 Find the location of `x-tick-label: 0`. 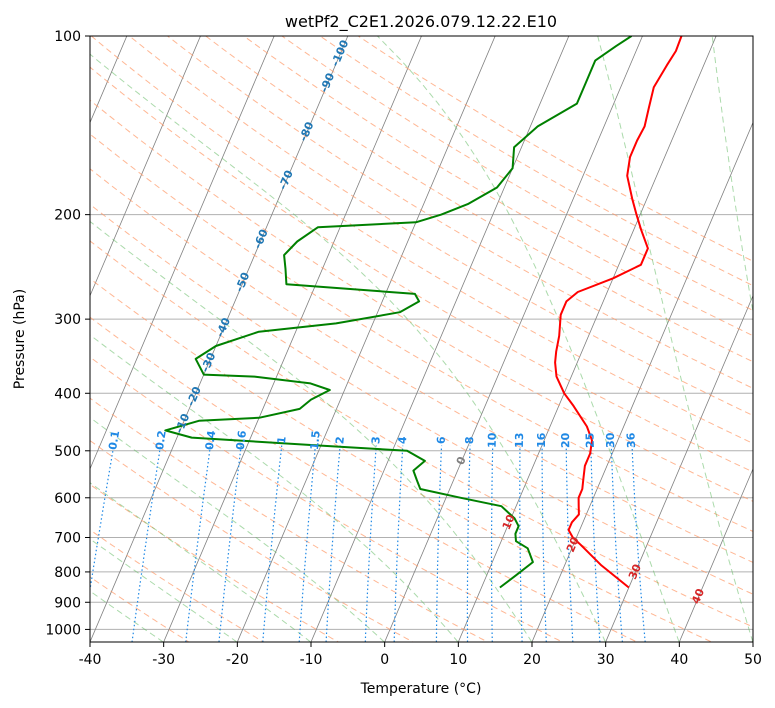

x-tick-label: 0 is located at coordinates (384, 660).